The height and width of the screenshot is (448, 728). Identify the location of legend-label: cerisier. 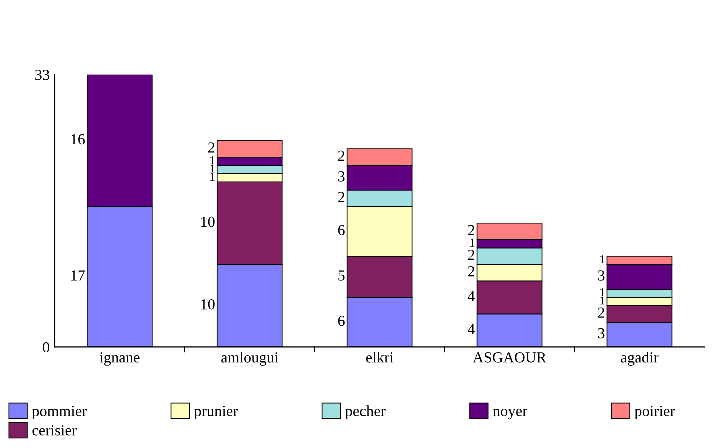
(54, 430).